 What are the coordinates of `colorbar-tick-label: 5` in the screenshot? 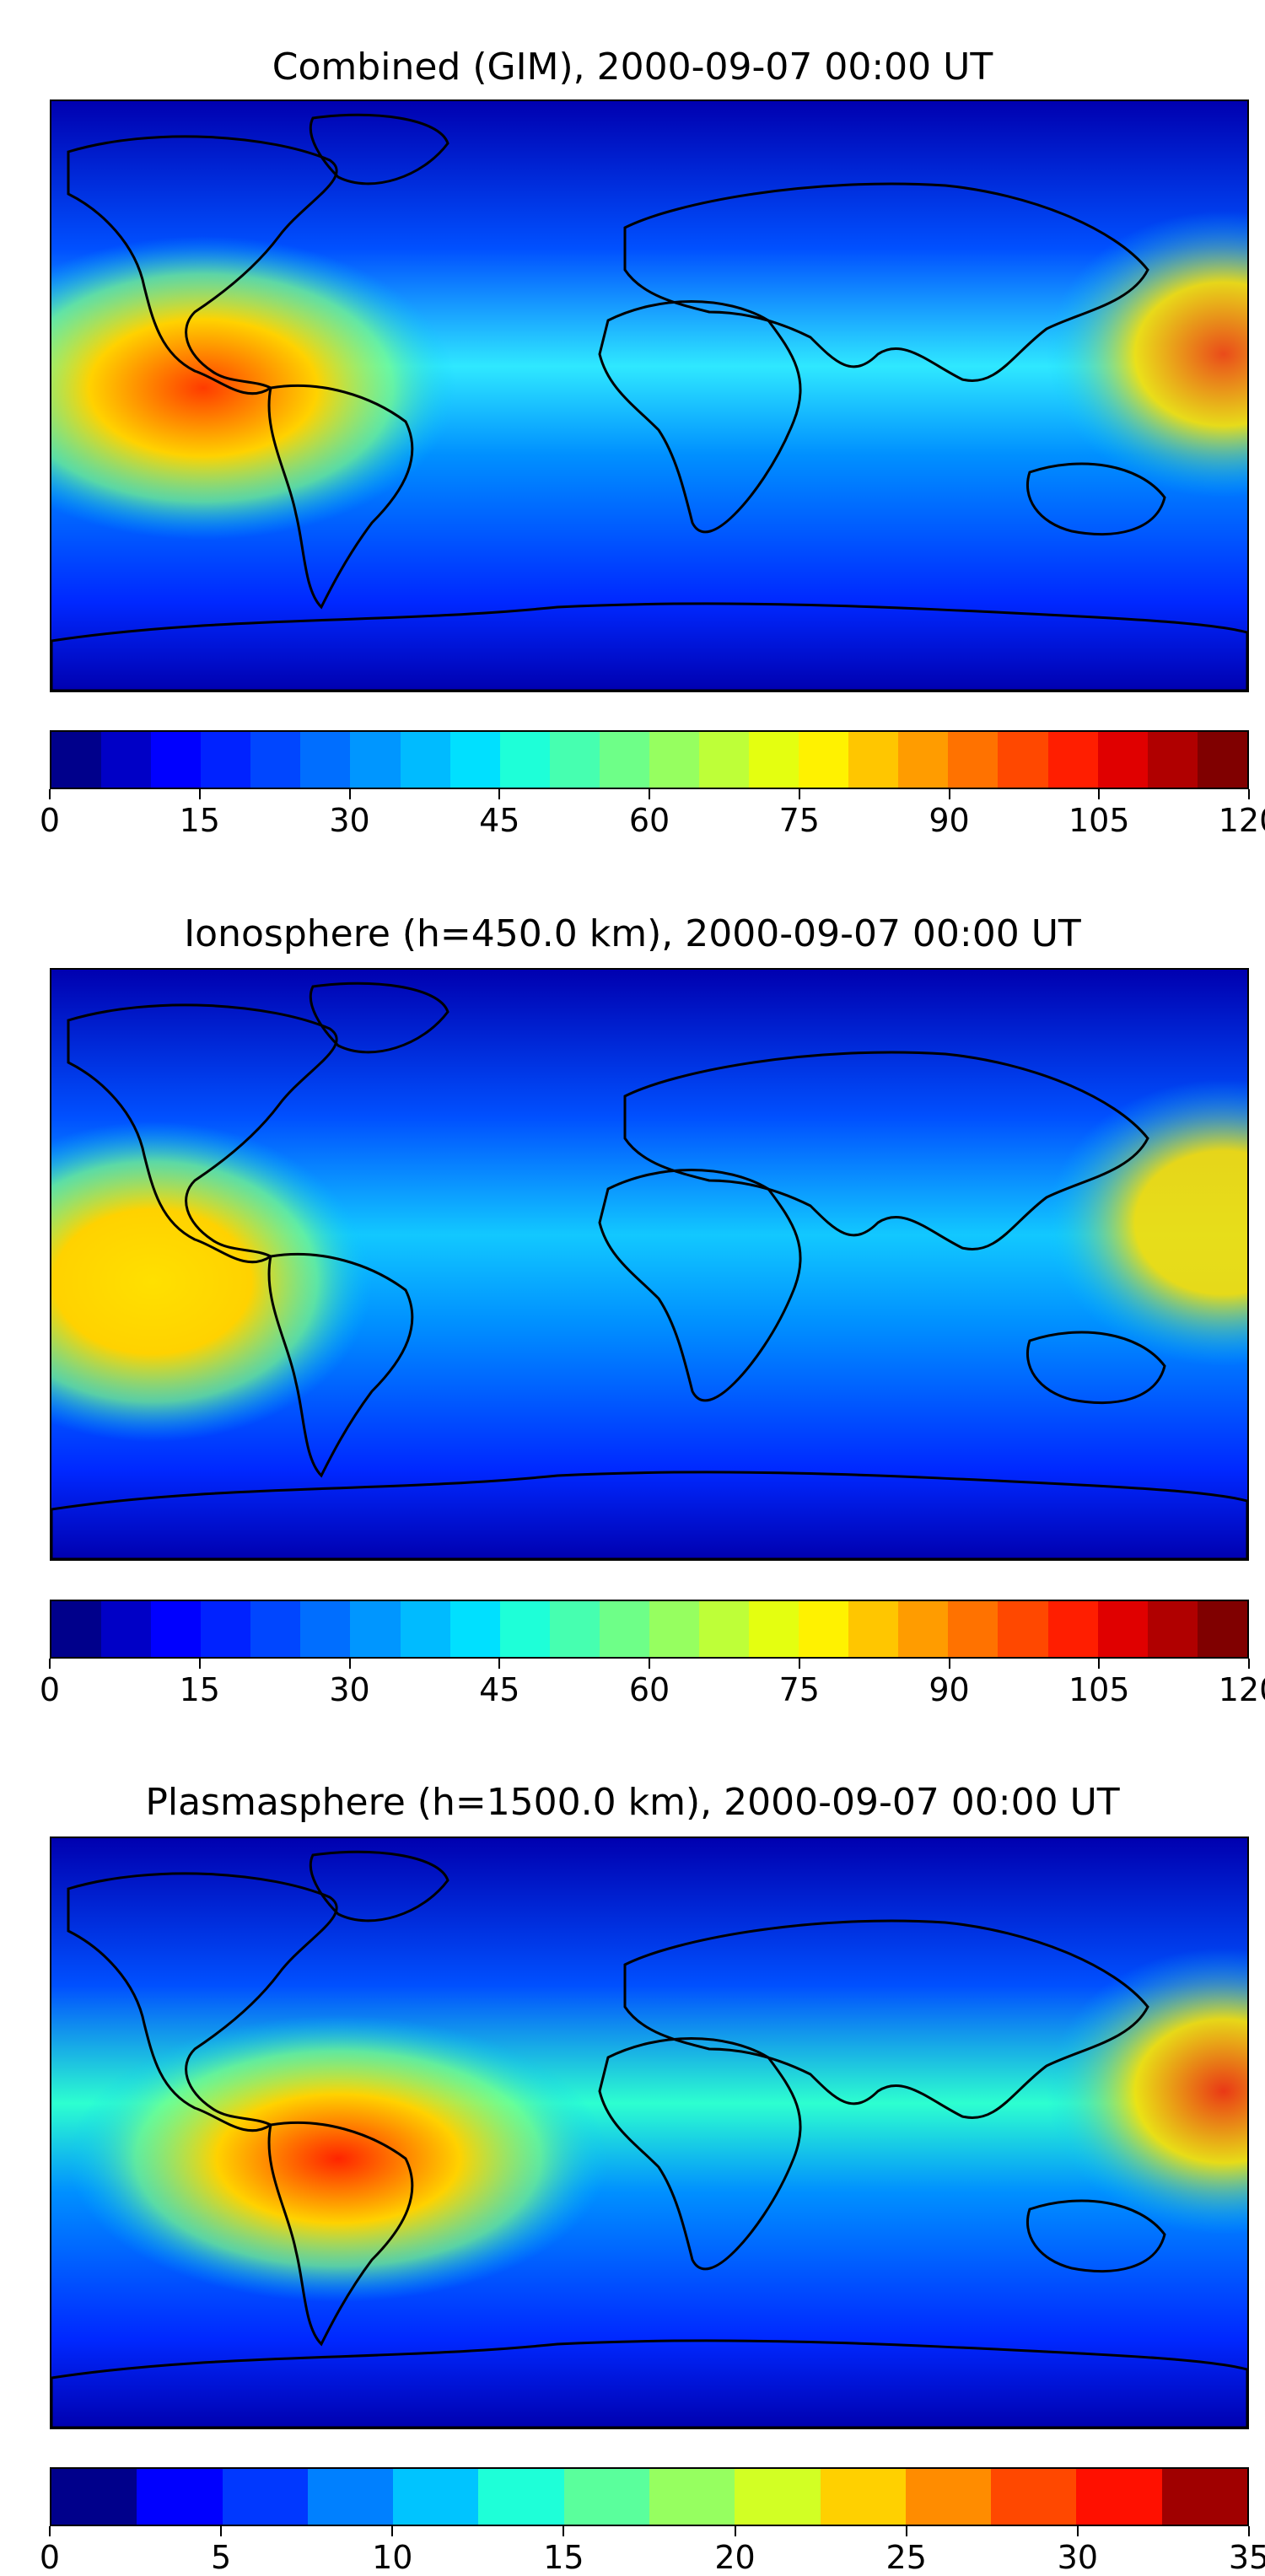 It's located at (221, 2557).